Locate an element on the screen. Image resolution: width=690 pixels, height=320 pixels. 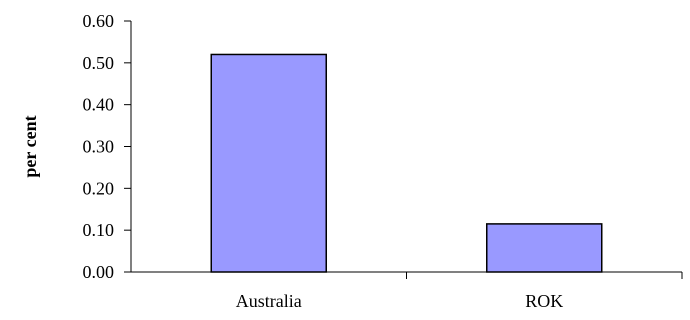
y-tick-label: 0.50 is located at coordinates (99, 63).